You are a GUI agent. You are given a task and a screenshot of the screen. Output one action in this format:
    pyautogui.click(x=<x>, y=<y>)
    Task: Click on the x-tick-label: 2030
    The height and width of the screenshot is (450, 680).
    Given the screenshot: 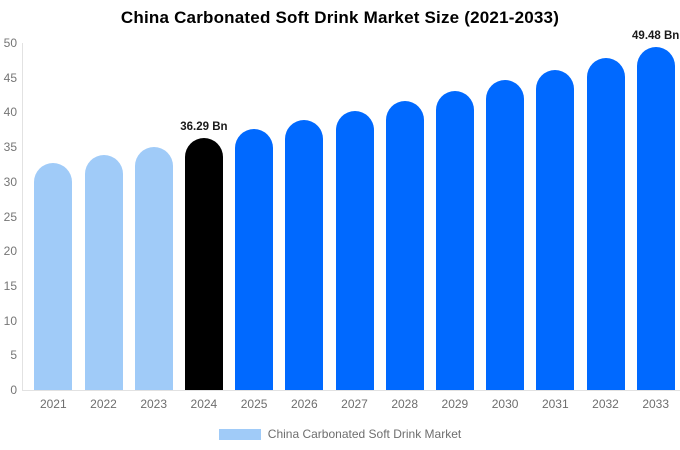 What is the action you would take?
    pyautogui.click(x=505, y=404)
    